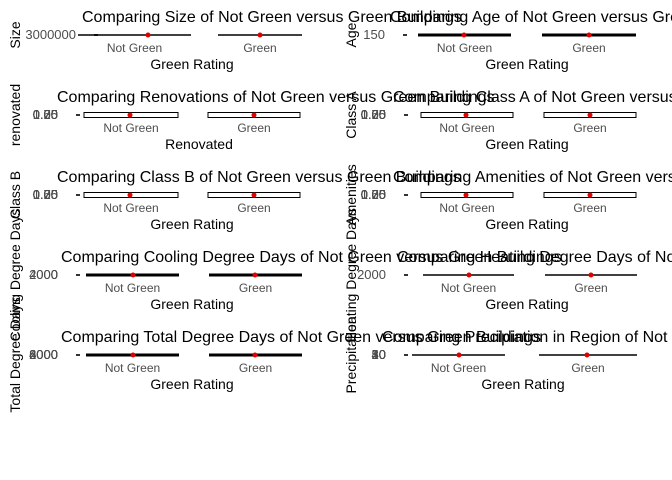 The width and height of the screenshot is (672, 480). Describe the element at coordinates (351, 354) in the screenshot. I see `y-axis-title: Precipitation` at that location.